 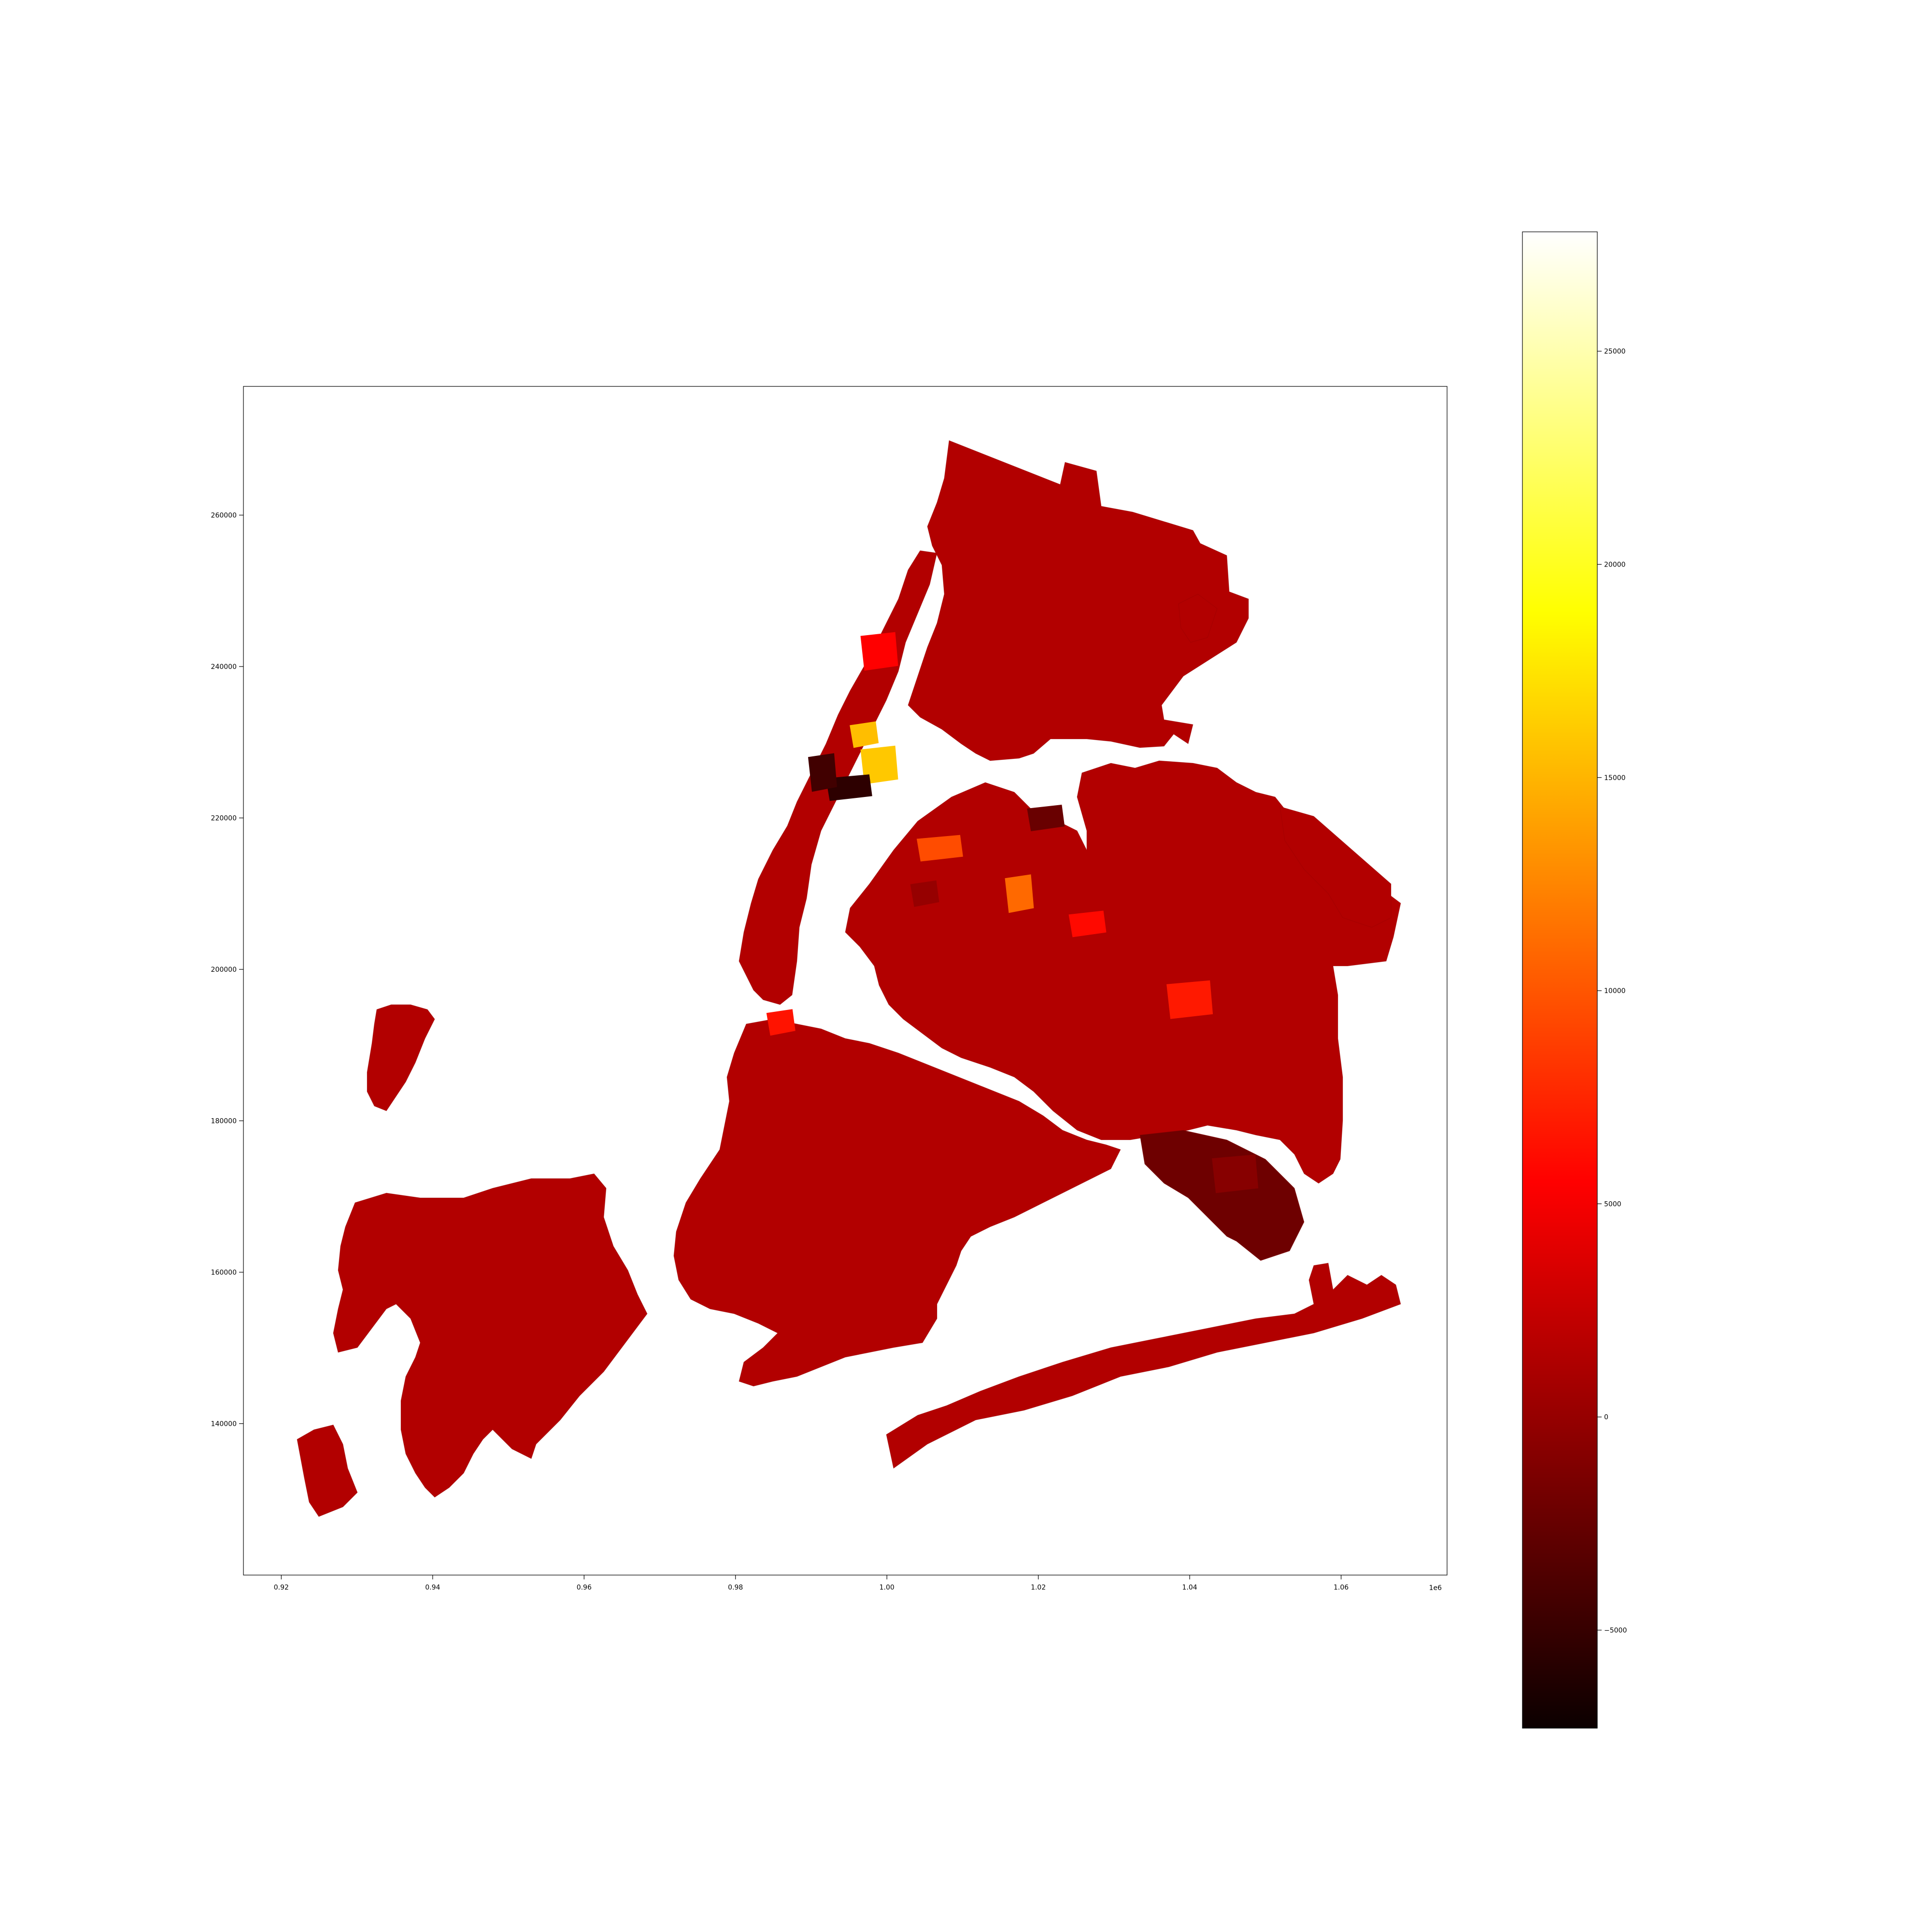 I want to click on region-brooklyn, so click(x=897, y=1203).